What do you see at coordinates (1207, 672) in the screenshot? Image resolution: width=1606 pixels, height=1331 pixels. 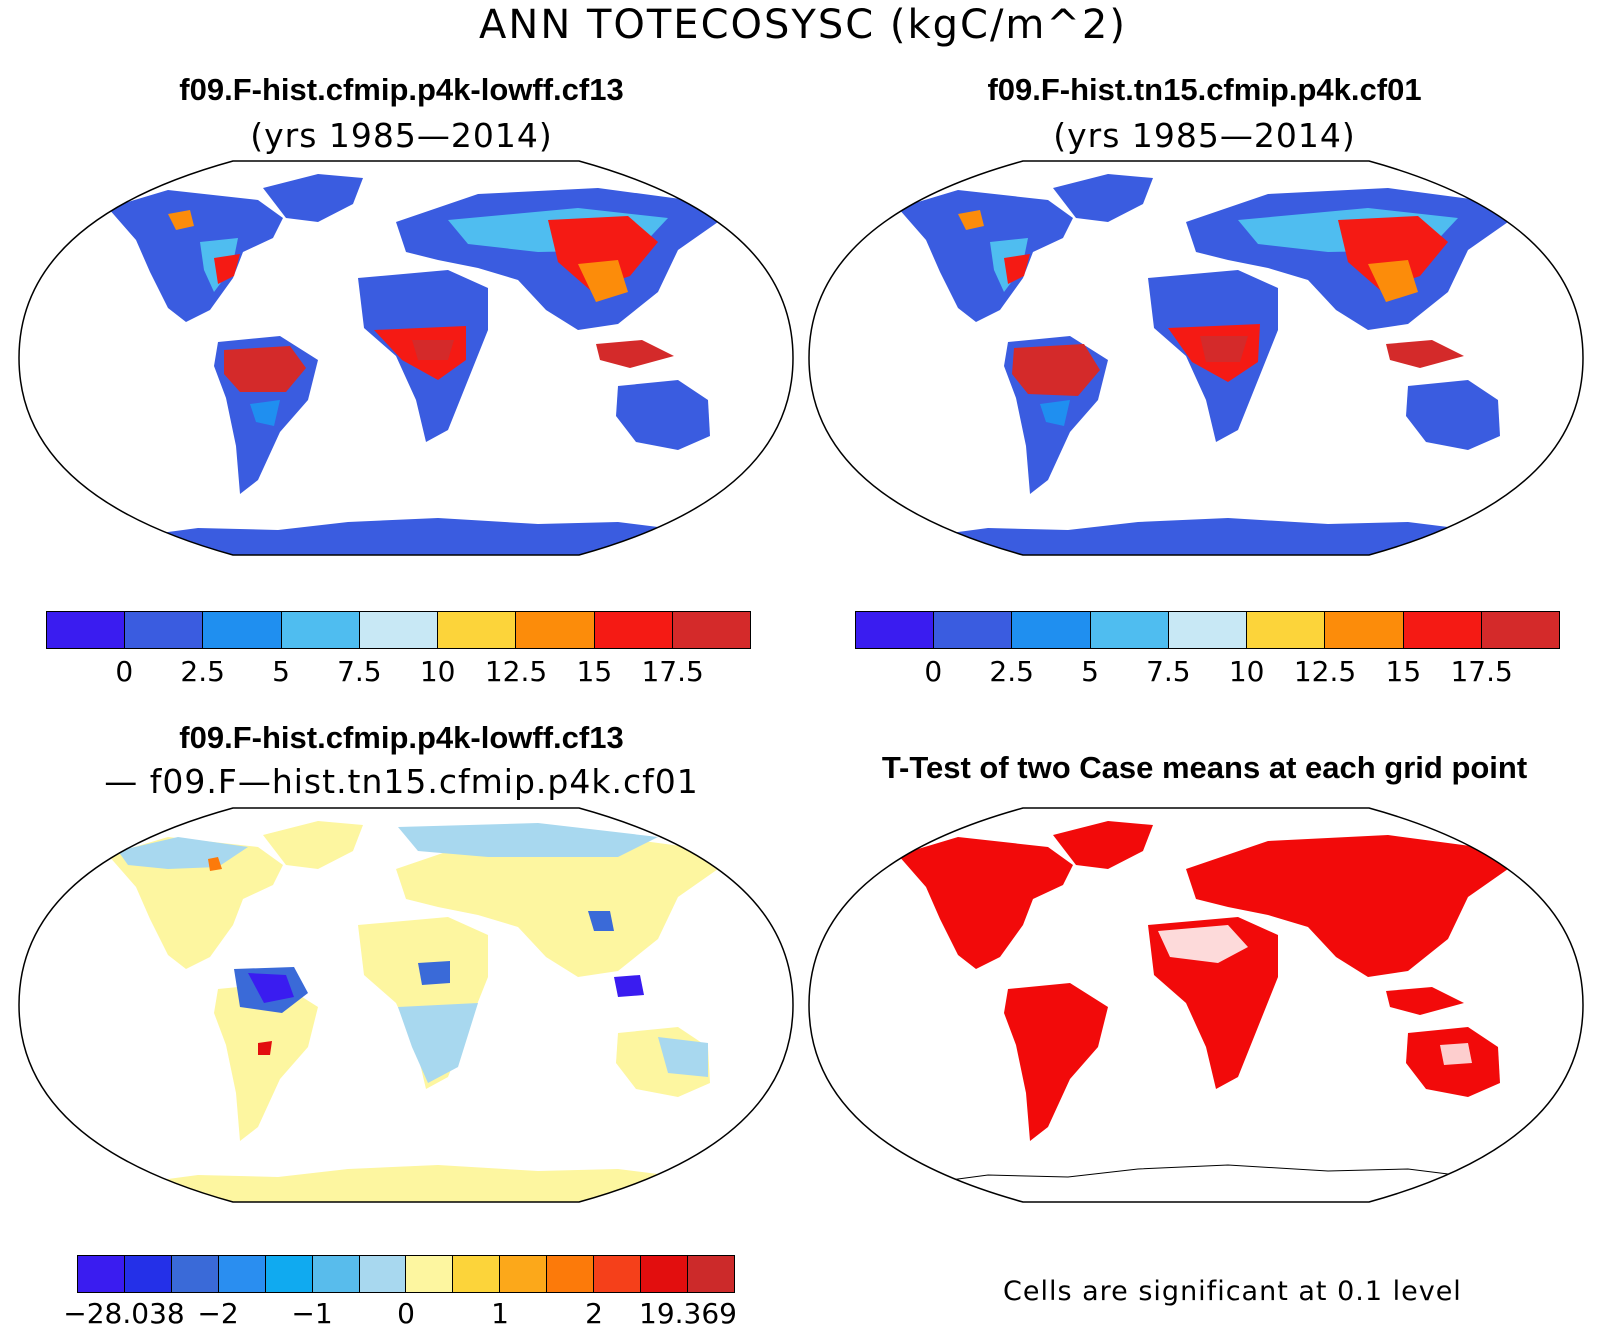 I see `colorbar-case2-labels: 0 2.5 5 7.5 10 12.5 15 17.5` at bounding box center [1207, 672].